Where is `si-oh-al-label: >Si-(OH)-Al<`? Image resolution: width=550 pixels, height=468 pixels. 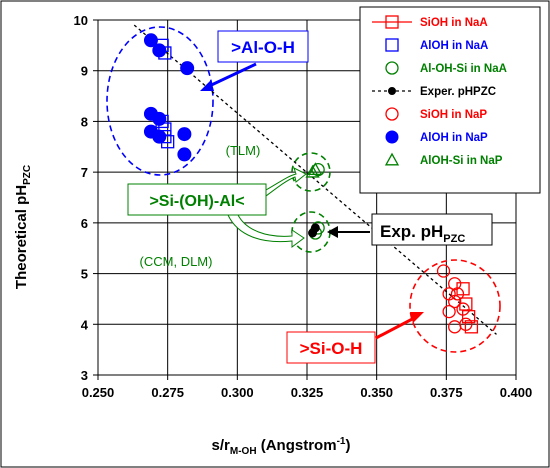
si-oh-al-label: >Si-(OH)-Al< is located at coordinates (196, 201).